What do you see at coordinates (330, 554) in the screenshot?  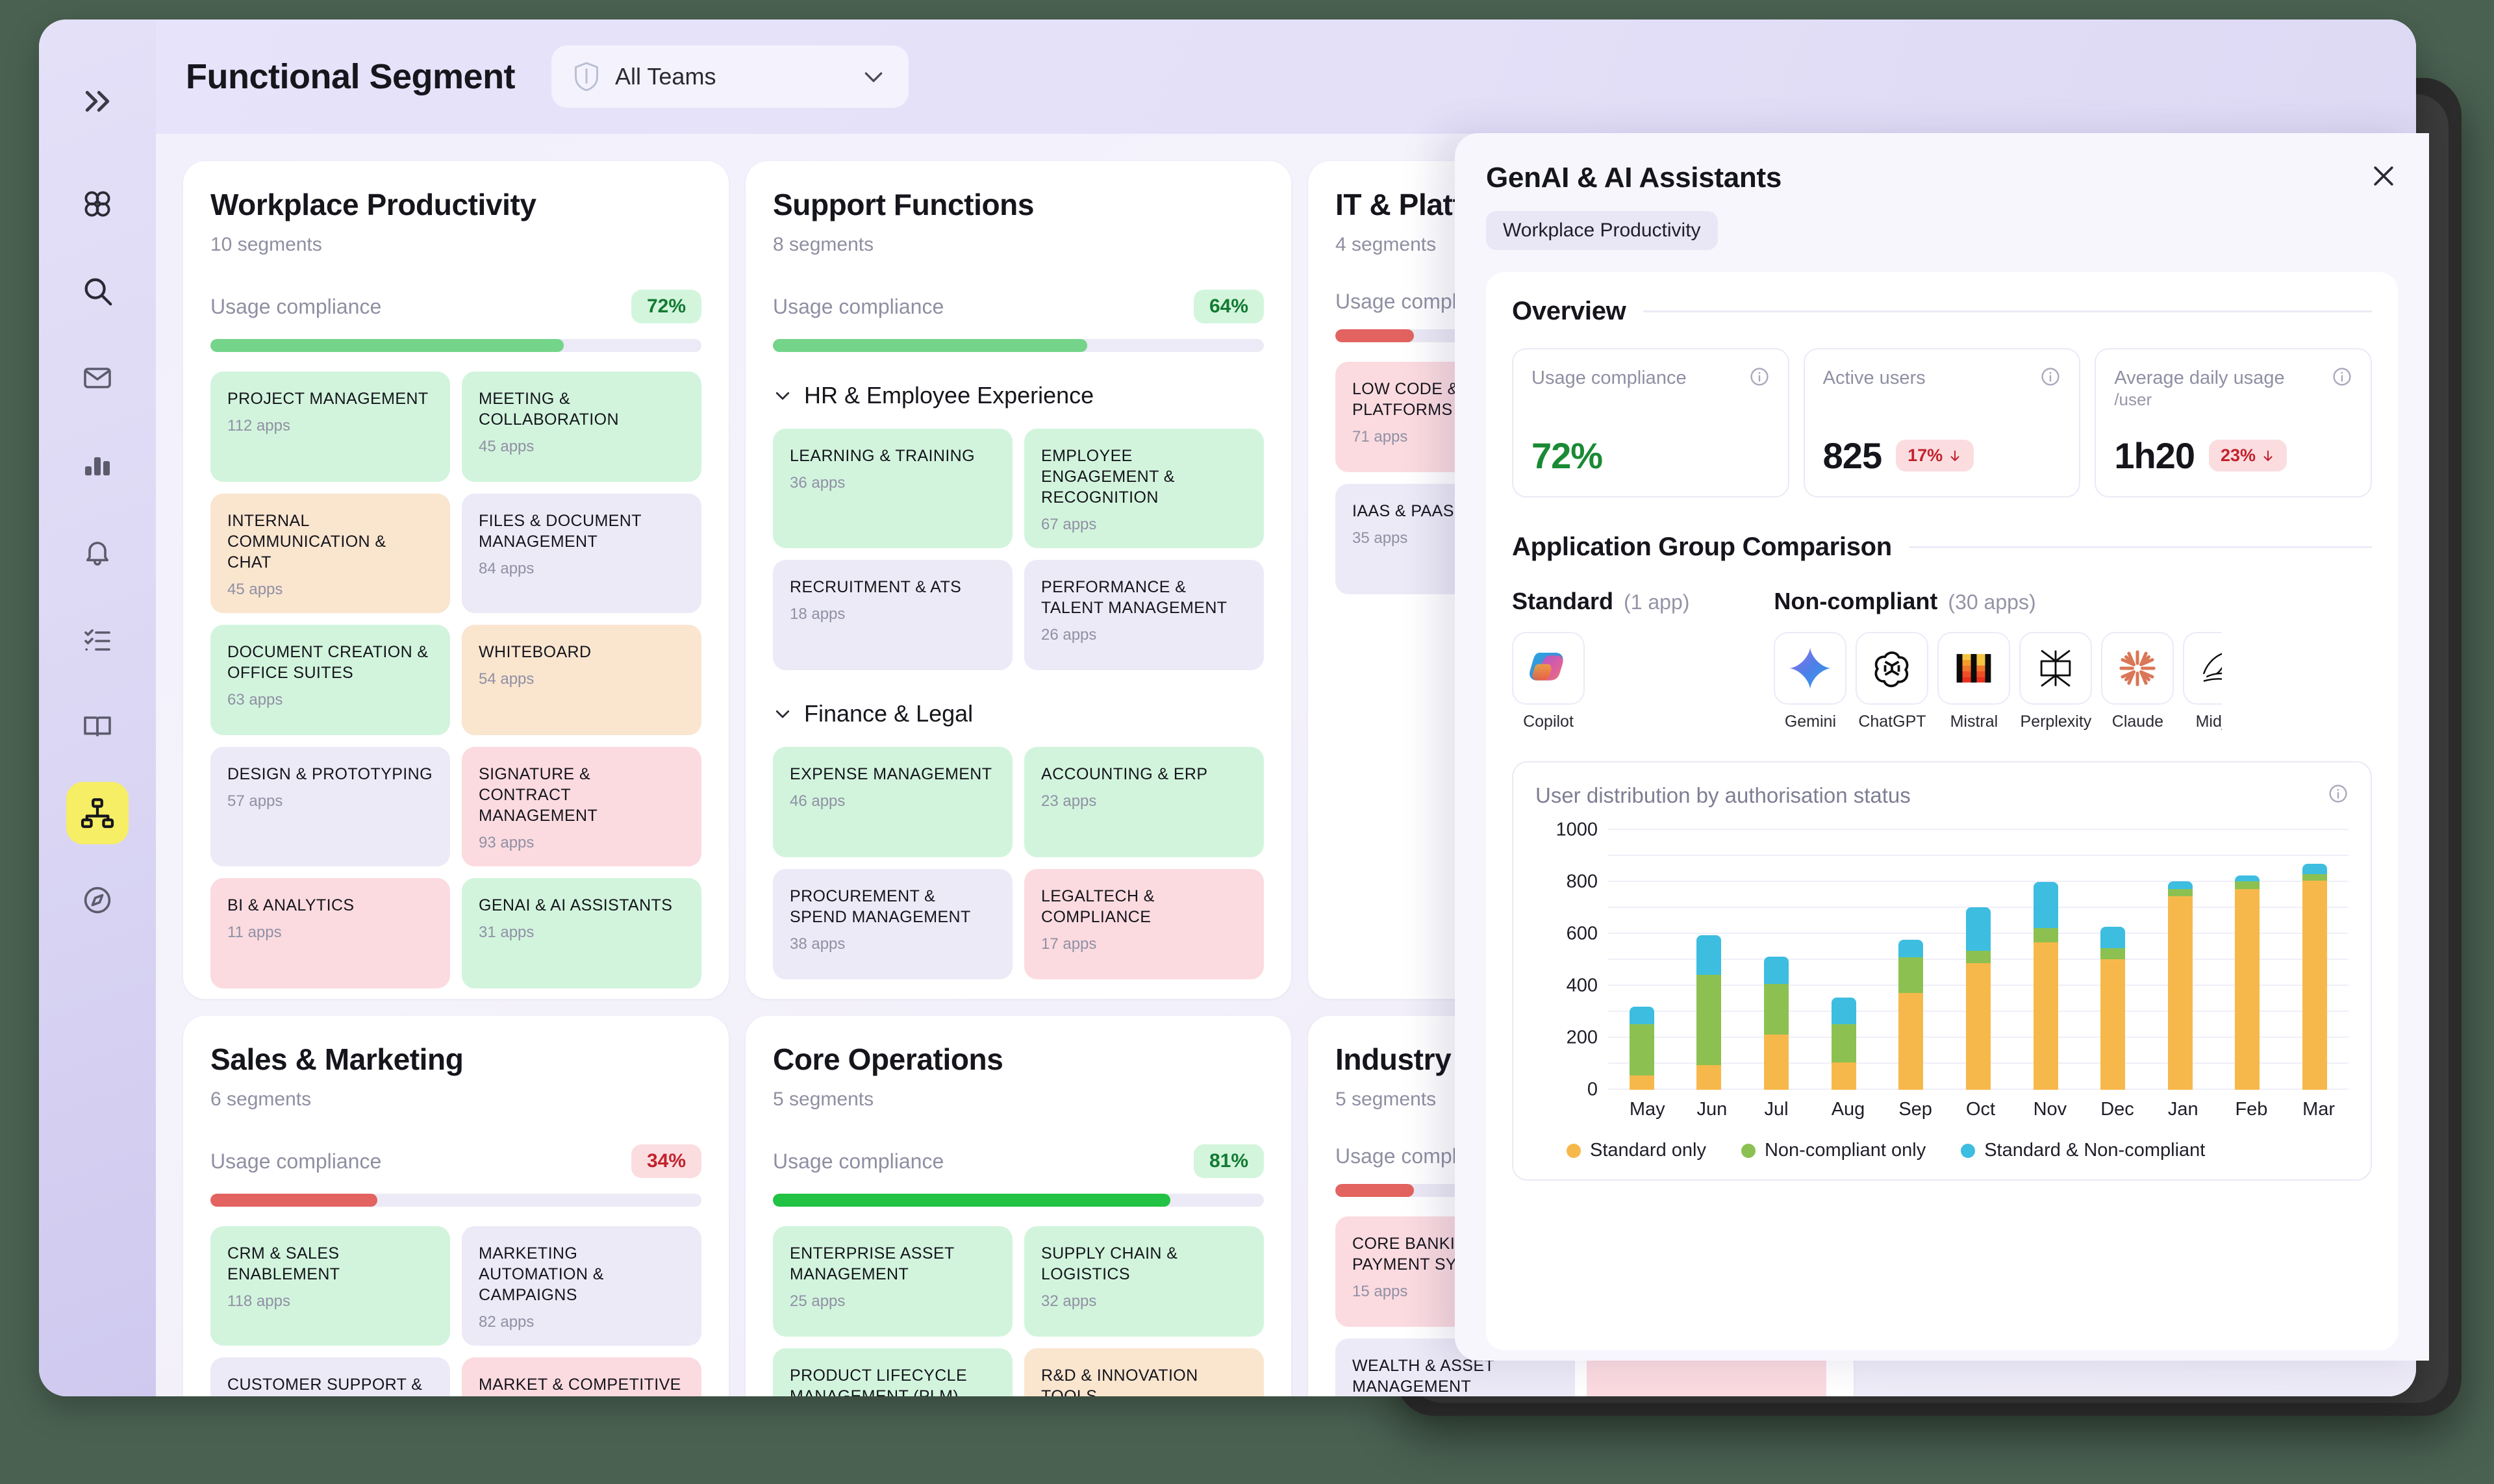 I see `segment-tile: INTERNAL COMMUNICATION & CHAT 45 apps` at bounding box center [330, 554].